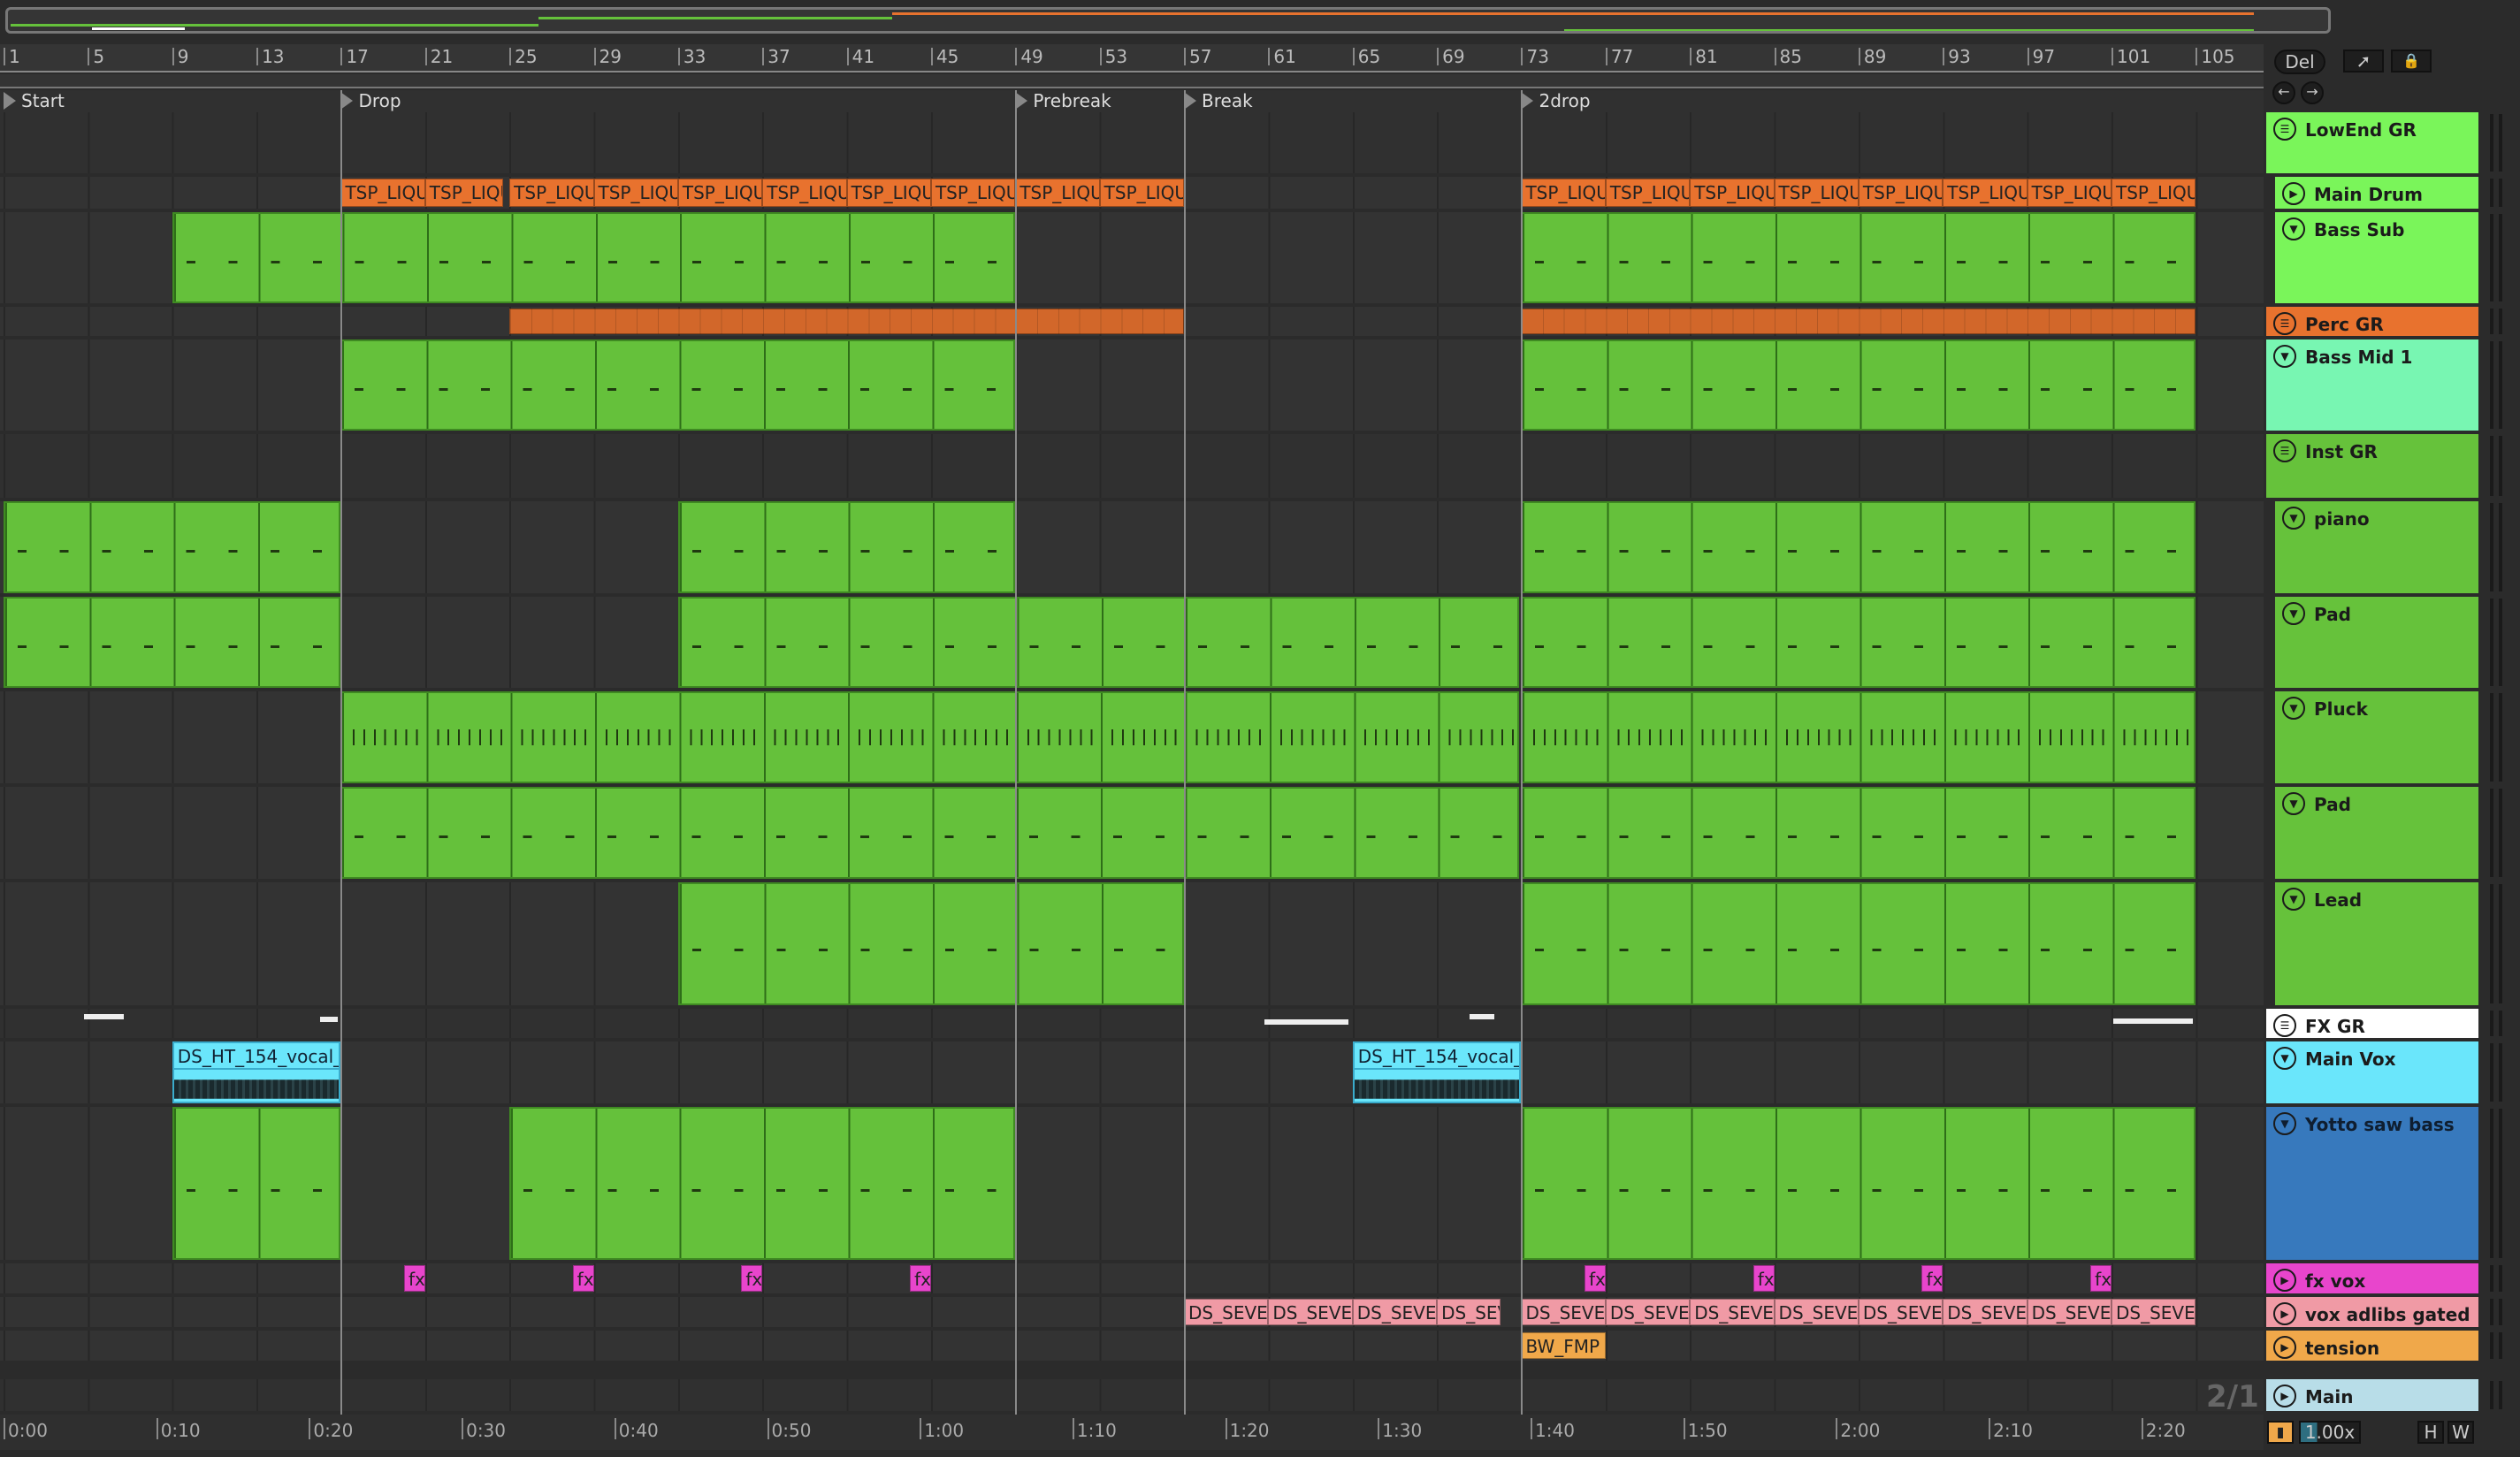 The width and height of the screenshot is (2520, 1457). Describe the element at coordinates (2376, 943) in the screenshot. I see `track-header-lead: ▼ Lead` at that location.